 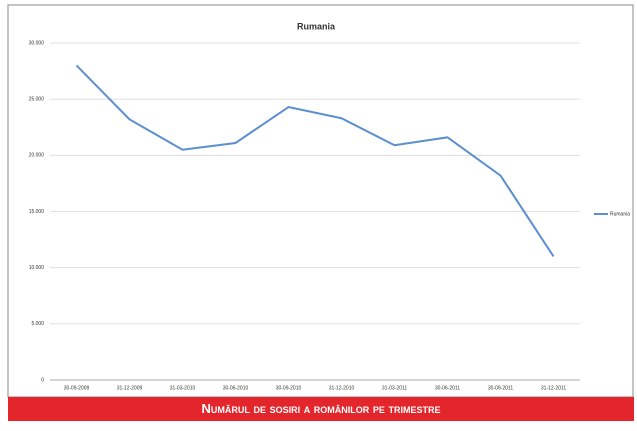 What do you see at coordinates (500, 388) in the screenshot?
I see `x-tick-label: 30-09-2011` at bounding box center [500, 388].